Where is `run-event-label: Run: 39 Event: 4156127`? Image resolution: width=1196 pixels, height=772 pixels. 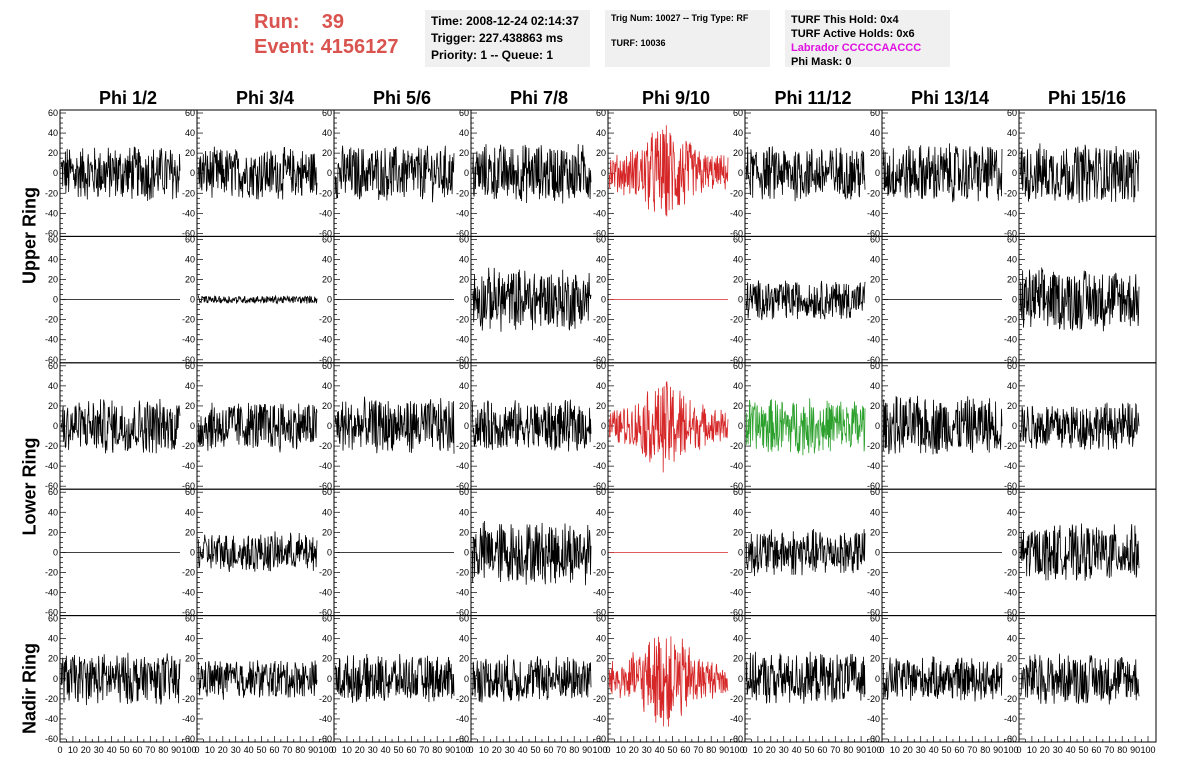
run-event-label: Run: 39 Event: 4156127 is located at coordinates (326, 35).